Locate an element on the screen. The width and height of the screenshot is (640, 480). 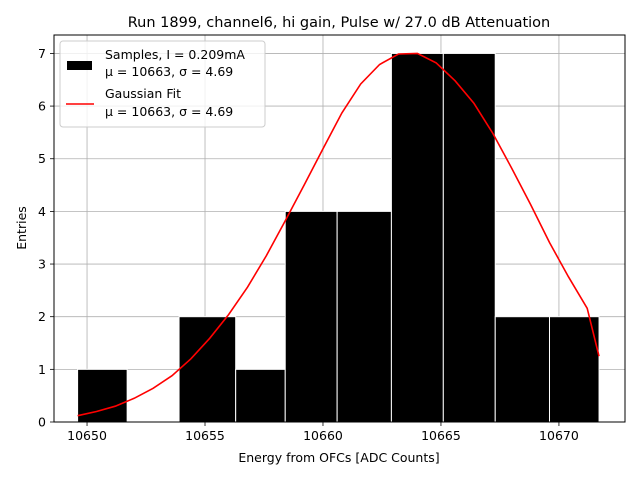
x-tick-label: 10665 is located at coordinates (441, 435).